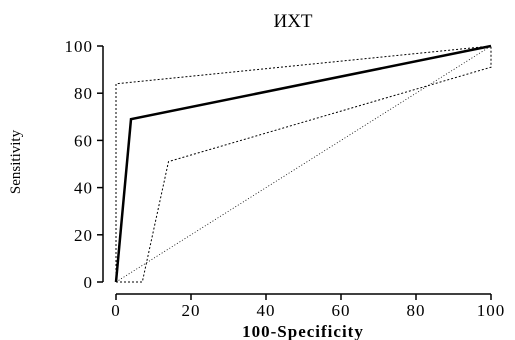  Describe the element at coordinates (83, 93) in the screenshot. I see `y-tick-label: 80` at that location.